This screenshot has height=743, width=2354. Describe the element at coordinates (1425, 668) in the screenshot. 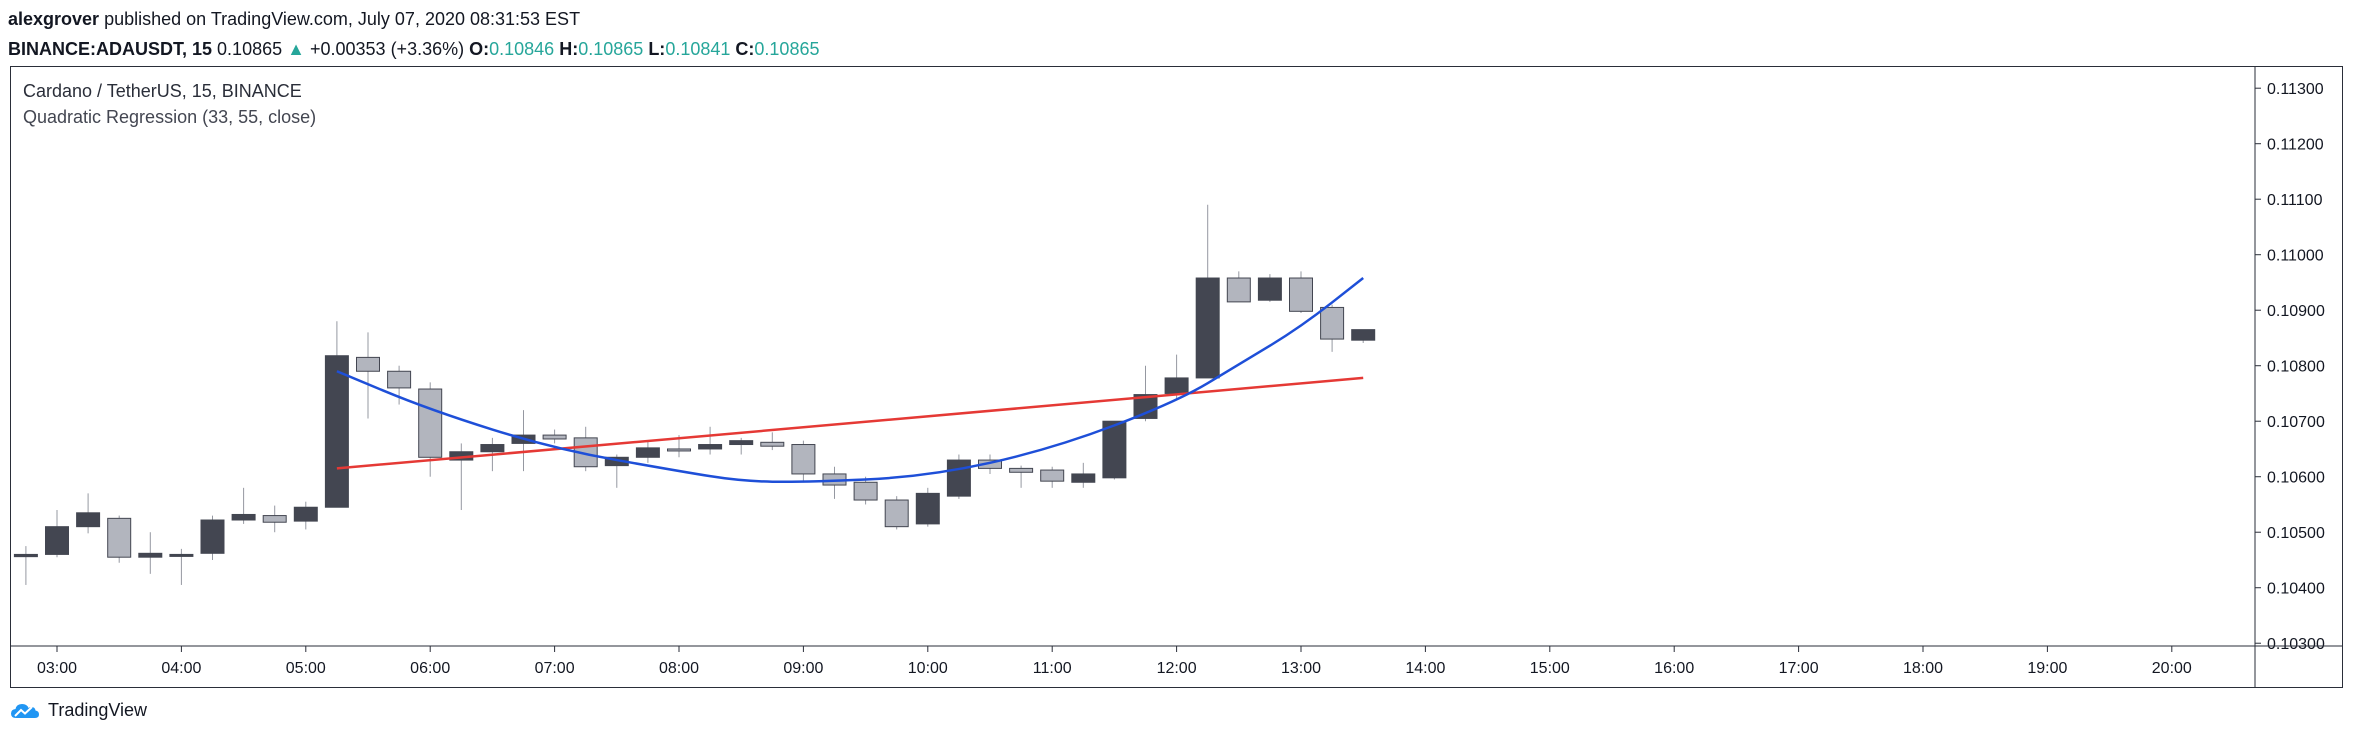

I see `time-tick-label: 14:00` at that location.